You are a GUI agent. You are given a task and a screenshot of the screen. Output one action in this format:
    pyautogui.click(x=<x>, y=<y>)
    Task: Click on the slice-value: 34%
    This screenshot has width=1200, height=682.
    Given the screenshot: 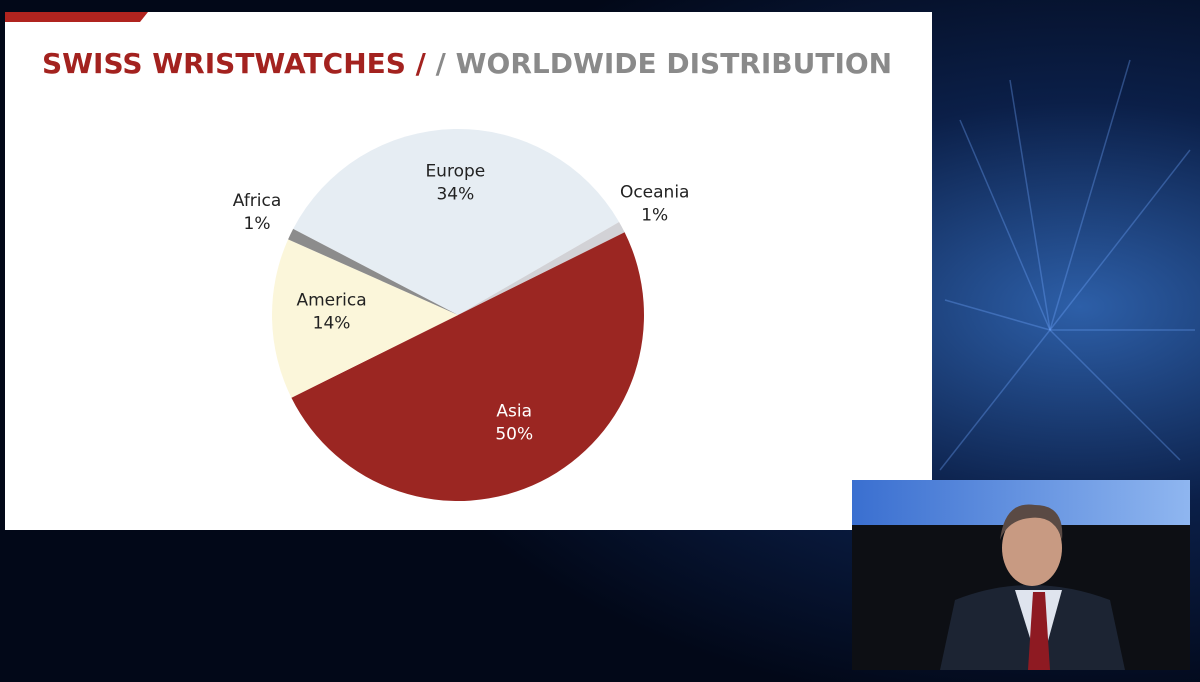 What is the action you would take?
    pyautogui.click(x=455, y=195)
    